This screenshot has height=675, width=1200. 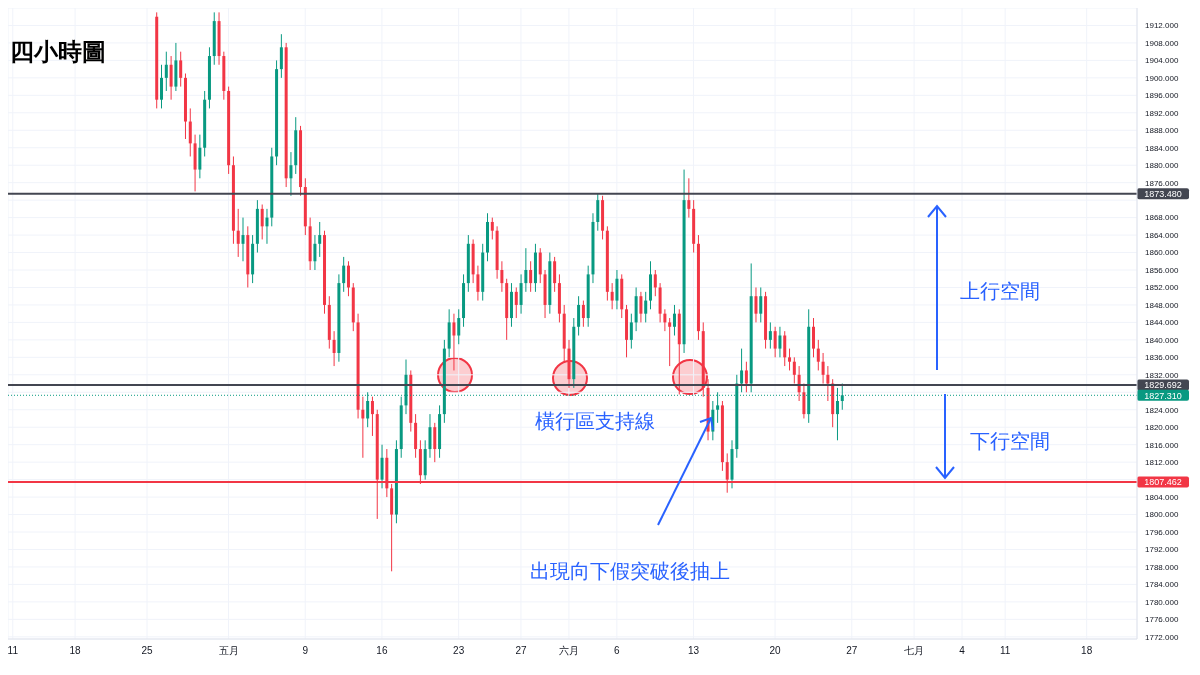 What do you see at coordinates (1162, 637) in the screenshot?
I see `y-tick-label: 1772.000` at bounding box center [1162, 637].